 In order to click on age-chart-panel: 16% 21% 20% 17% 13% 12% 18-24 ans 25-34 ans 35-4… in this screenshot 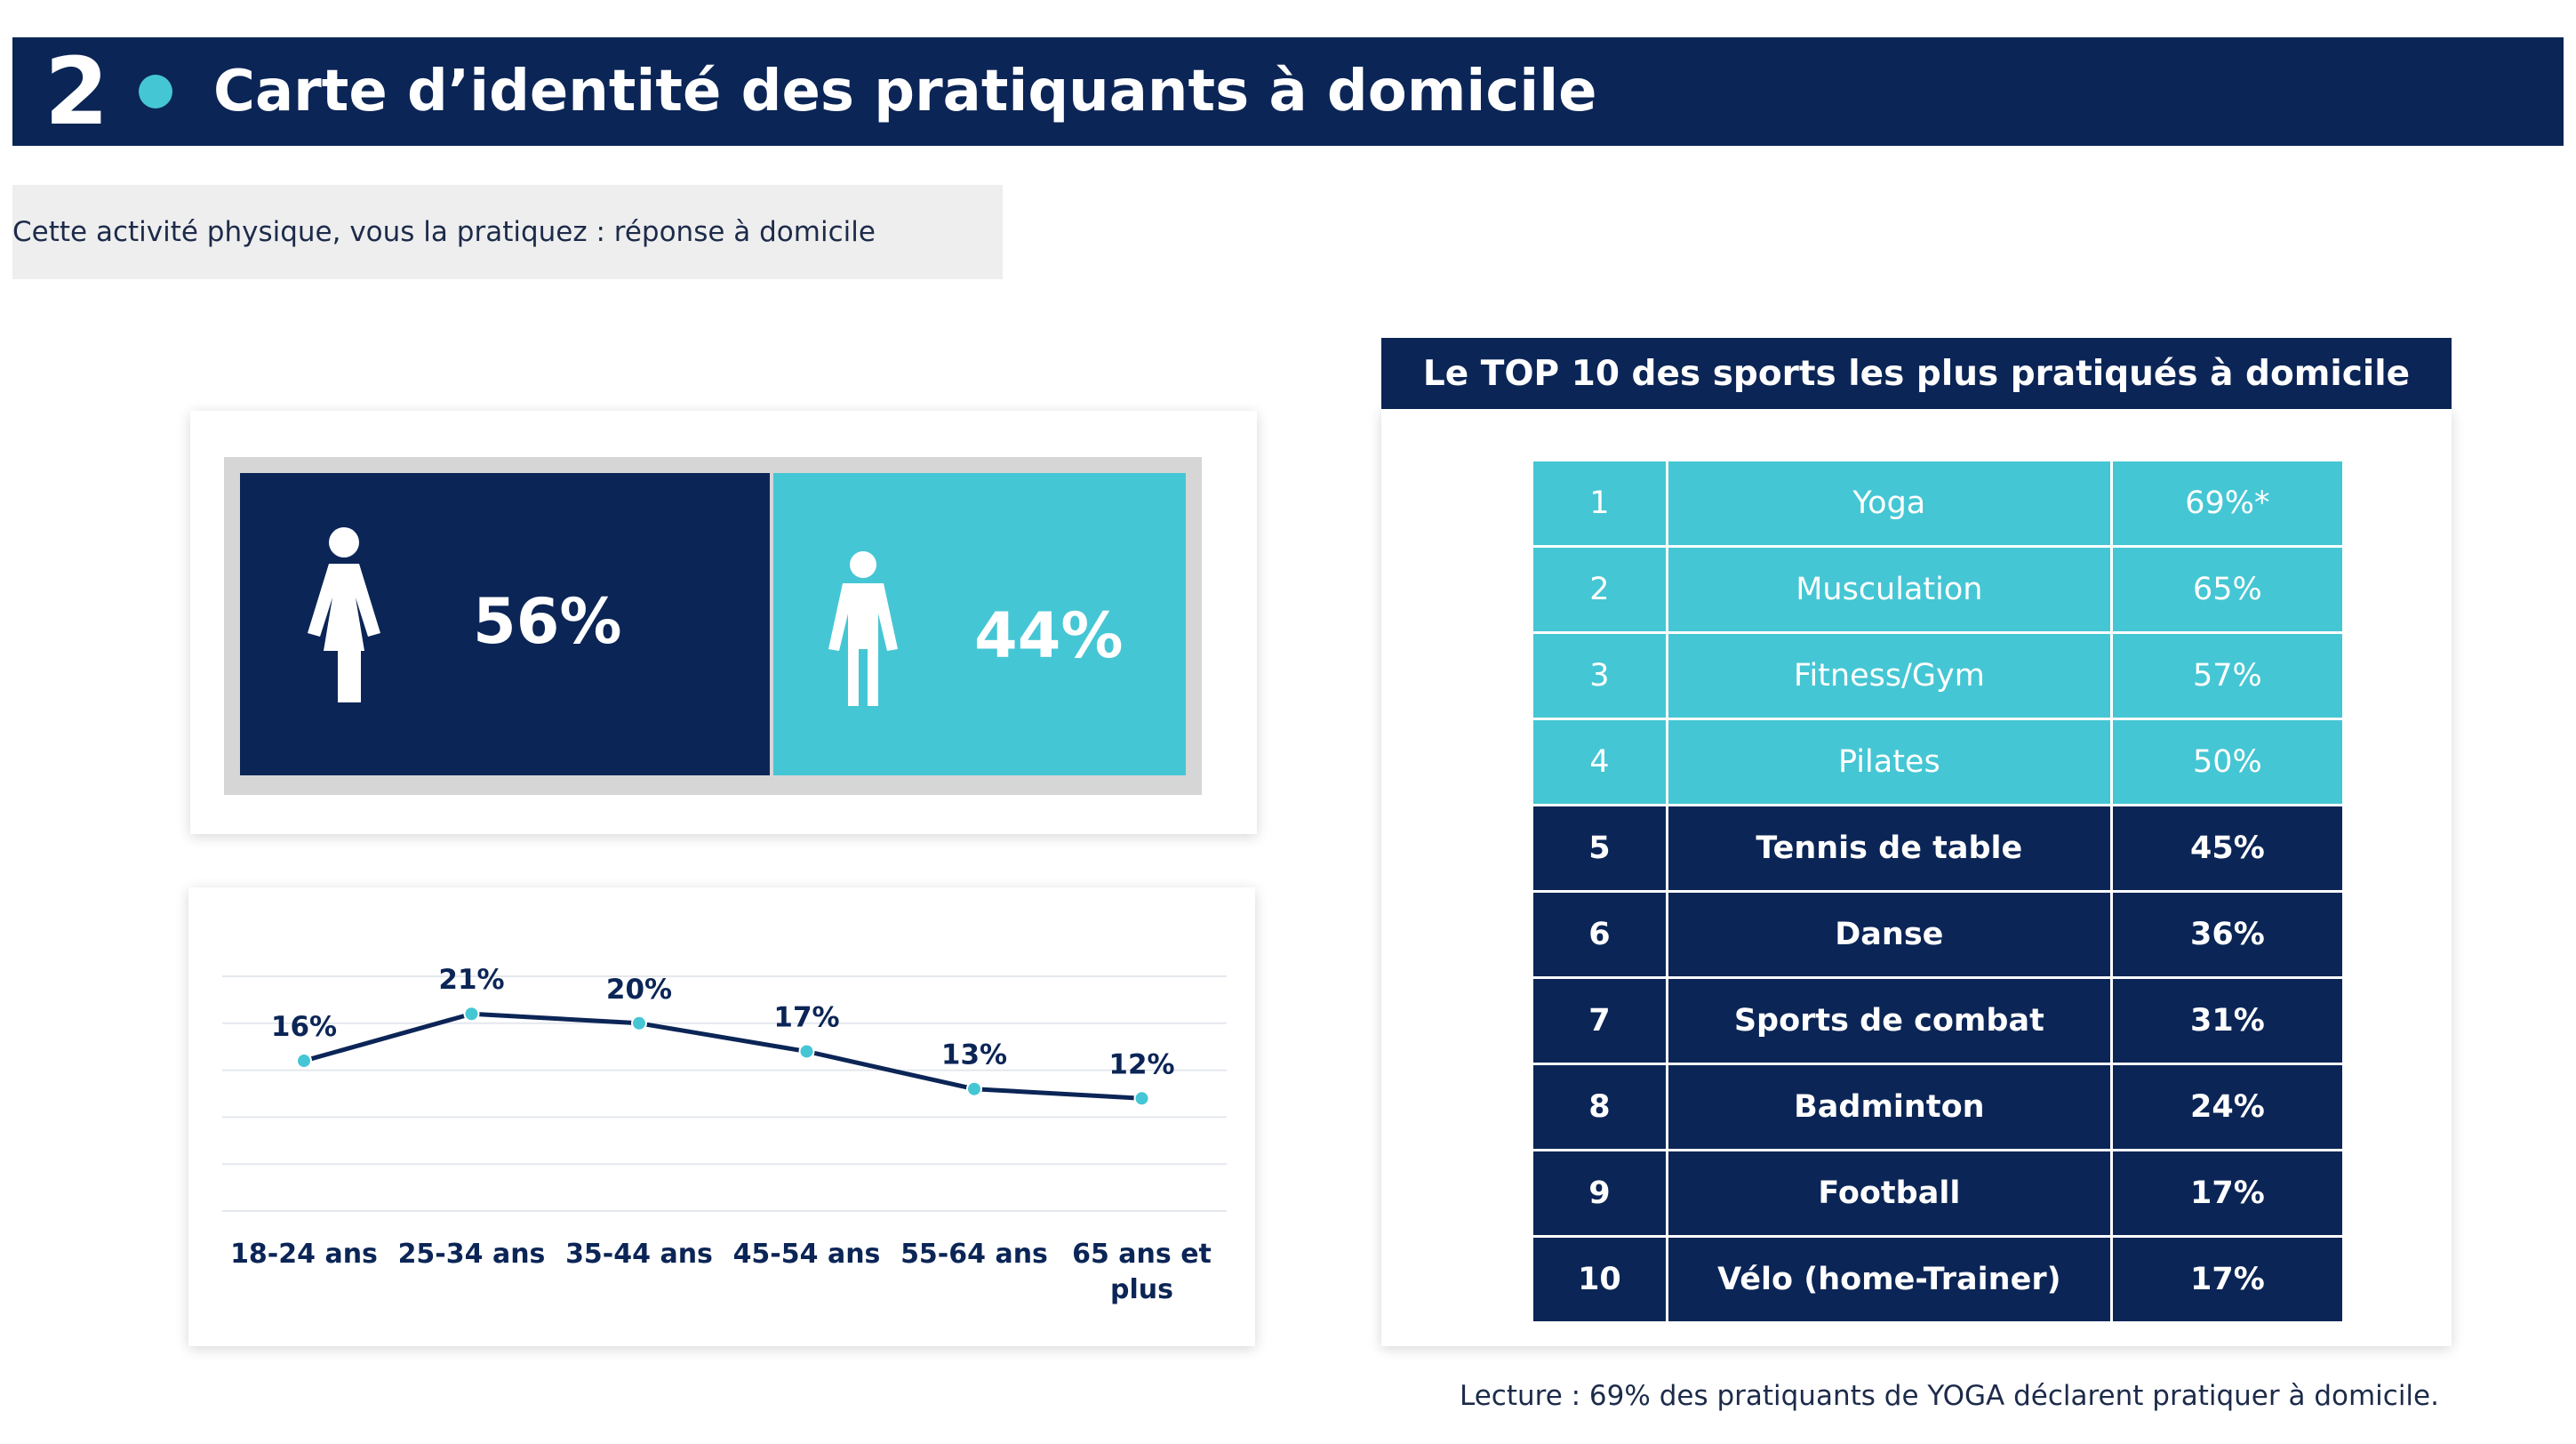, I will do `click(721, 1116)`.